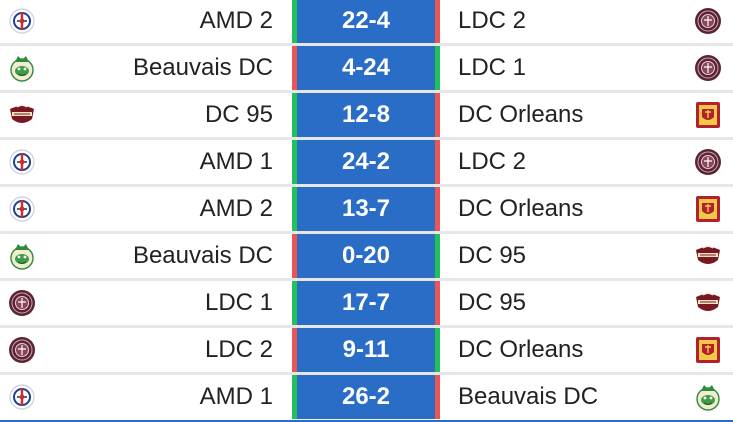 Image resolution: width=733 pixels, height=422 pixels. What do you see at coordinates (528, 396) in the screenshot?
I see `away-team-name: Beauvais DC` at bounding box center [528, 396].